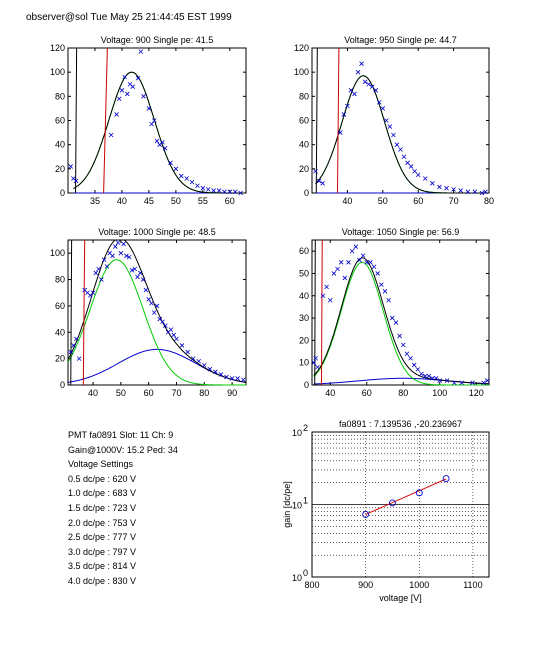 The width and height of the screenshot is (540, 648). What do you see at coordinates (157, 40) in the screenshot?
I see `panel-title: Voltage: 900 Single pe: 41.5` at bounding box center [157, 40].